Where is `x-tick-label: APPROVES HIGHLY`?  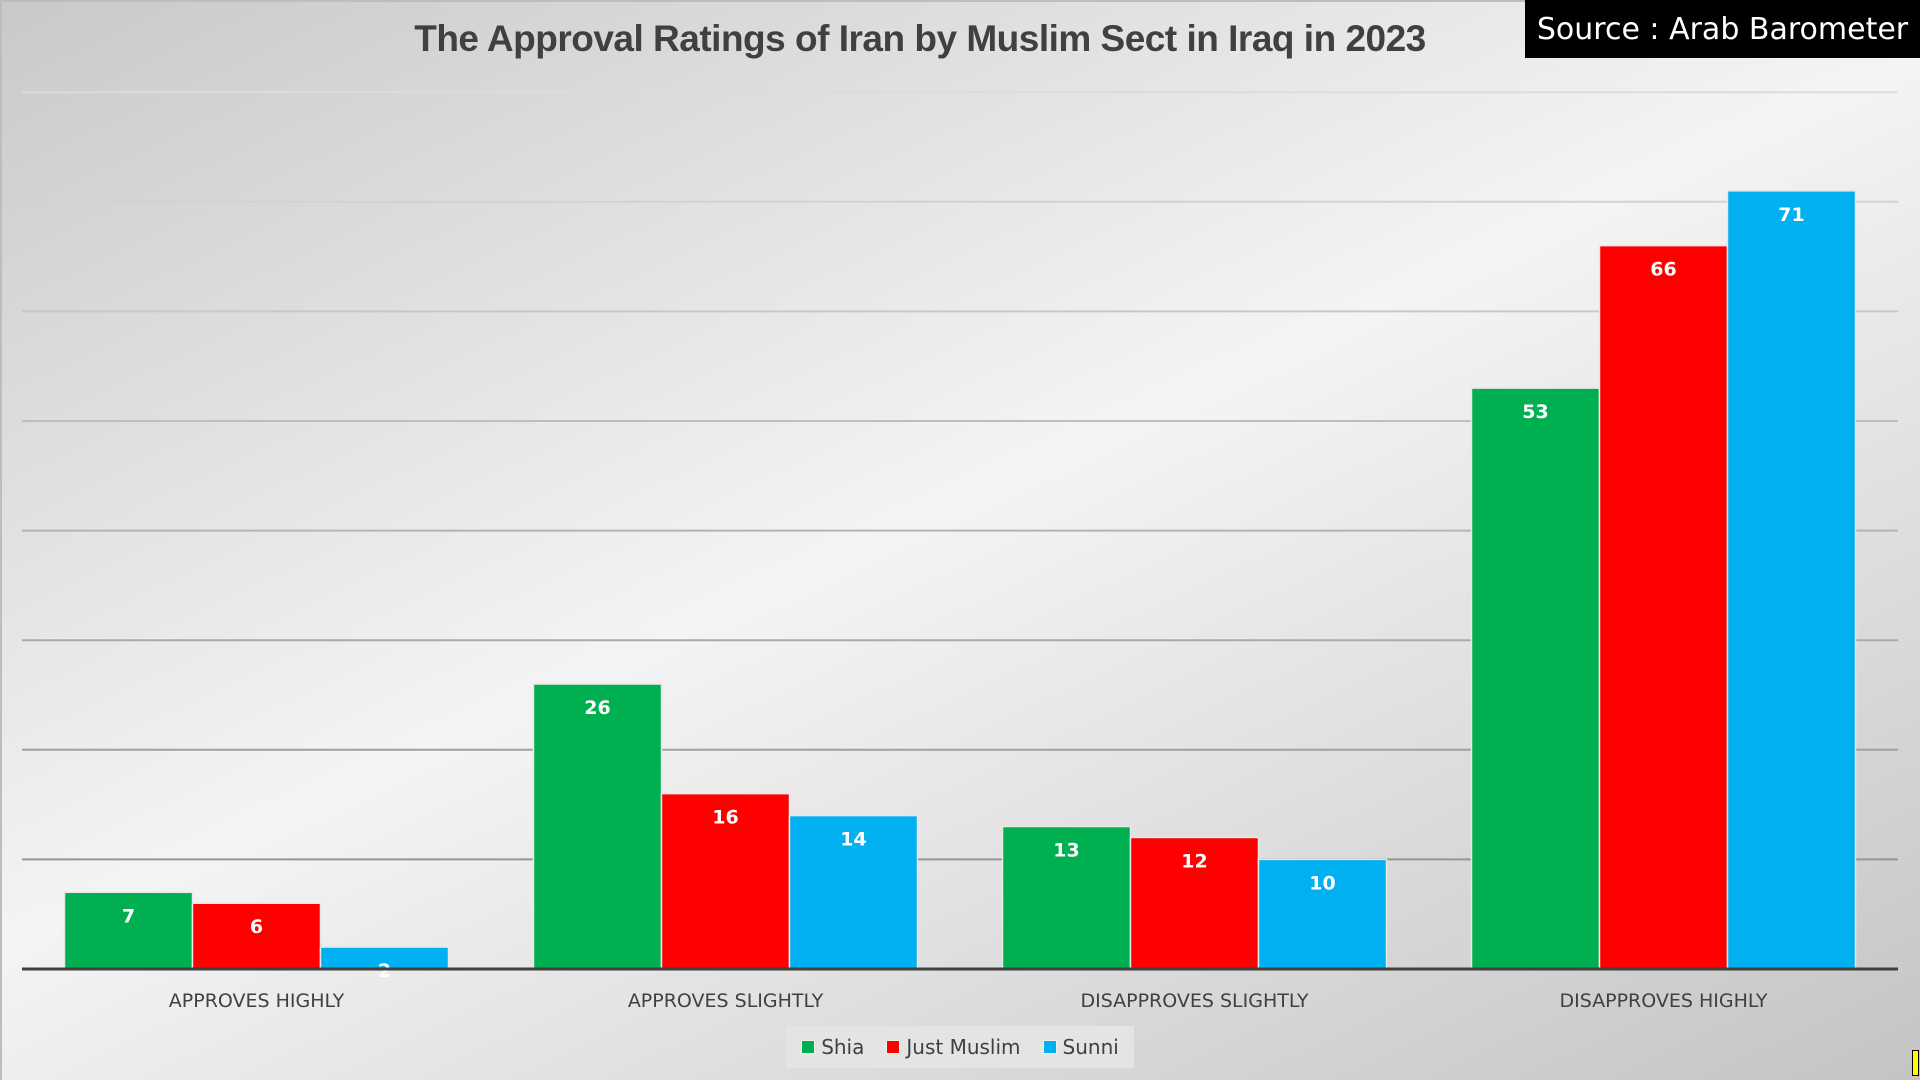
x-tick-label: APPROVES HIGHLY is located at coordinates (257, 1001).